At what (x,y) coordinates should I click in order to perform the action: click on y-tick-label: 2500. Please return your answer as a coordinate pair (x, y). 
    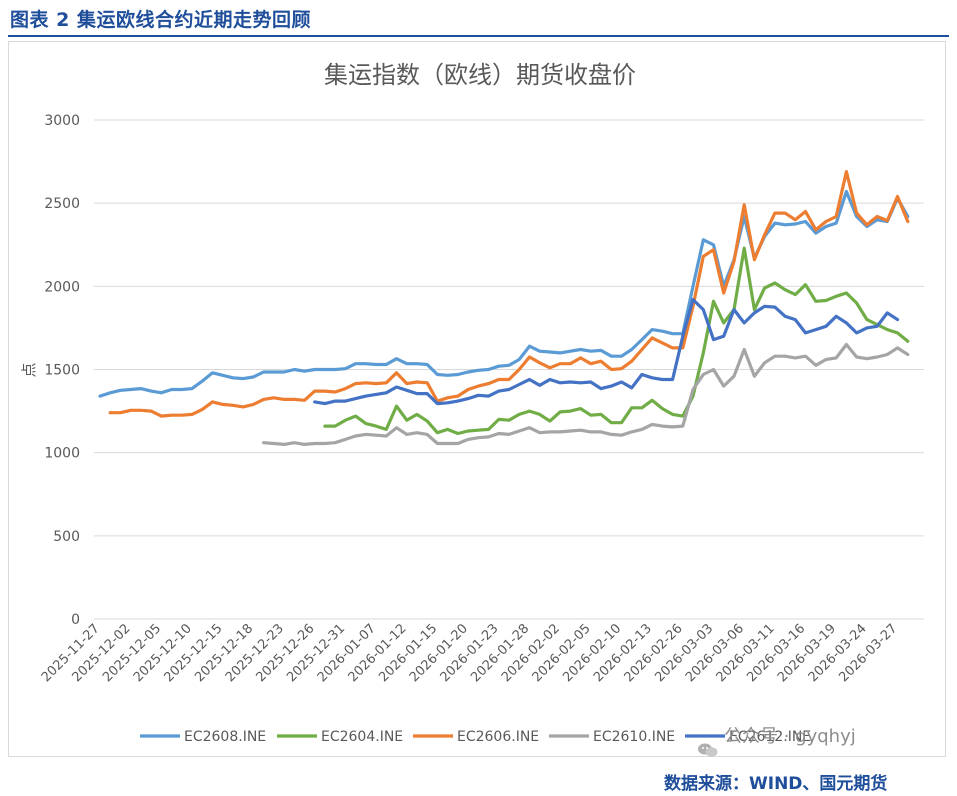
    Looking at the image, I should click on (62, 204).